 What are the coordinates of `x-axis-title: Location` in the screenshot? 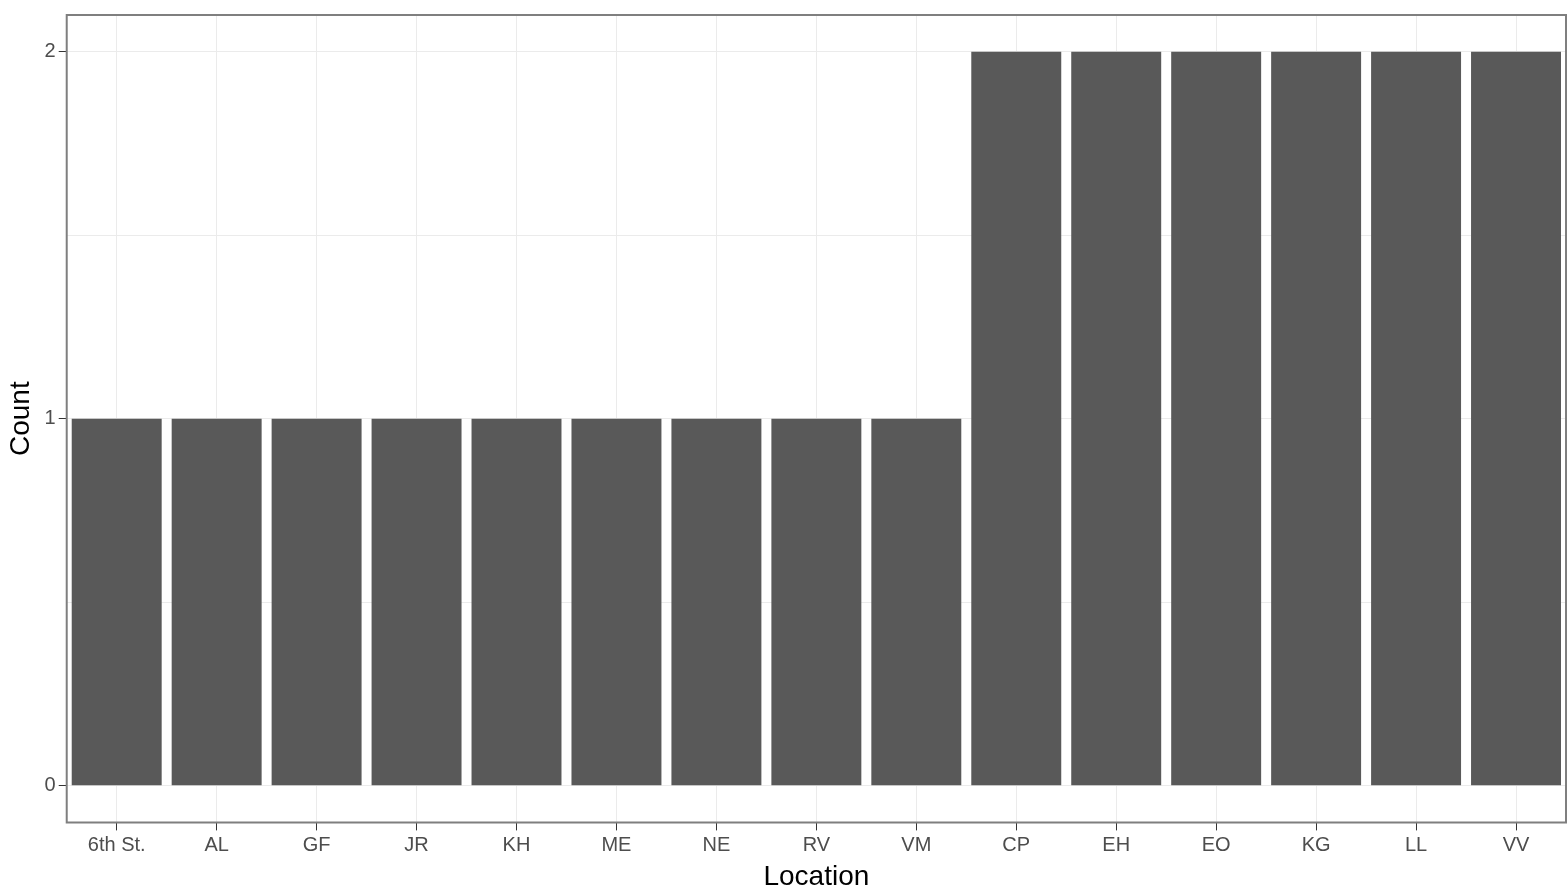 It's located at (816, 875).